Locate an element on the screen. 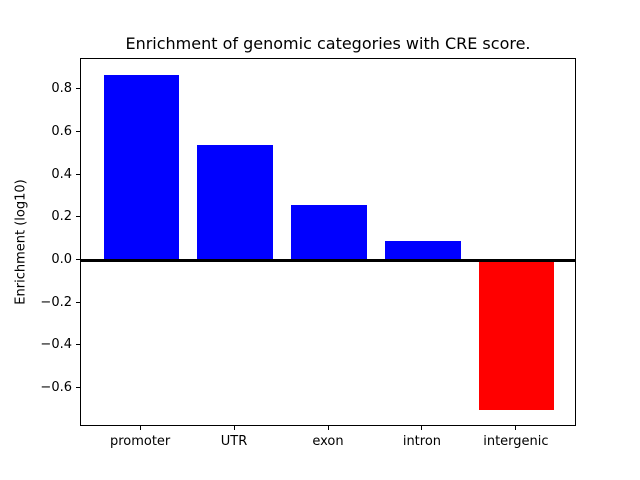 The height and width of the screenshot is (480, 640). bar-UTR is located at coordinates (235, 203).